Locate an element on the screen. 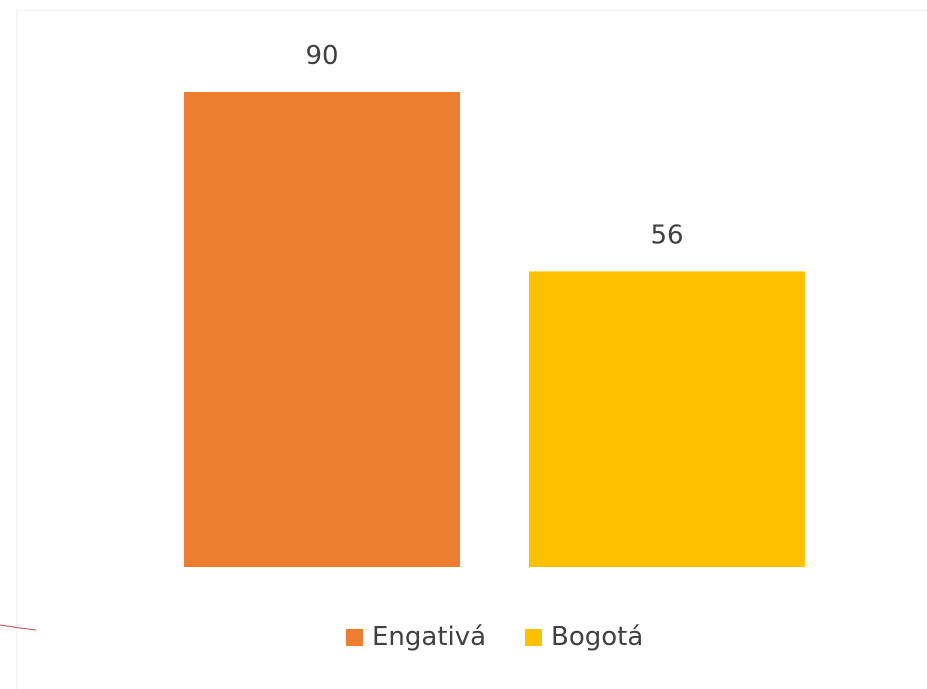  legend-swatch-engativa is located at coordinates (354, 637).